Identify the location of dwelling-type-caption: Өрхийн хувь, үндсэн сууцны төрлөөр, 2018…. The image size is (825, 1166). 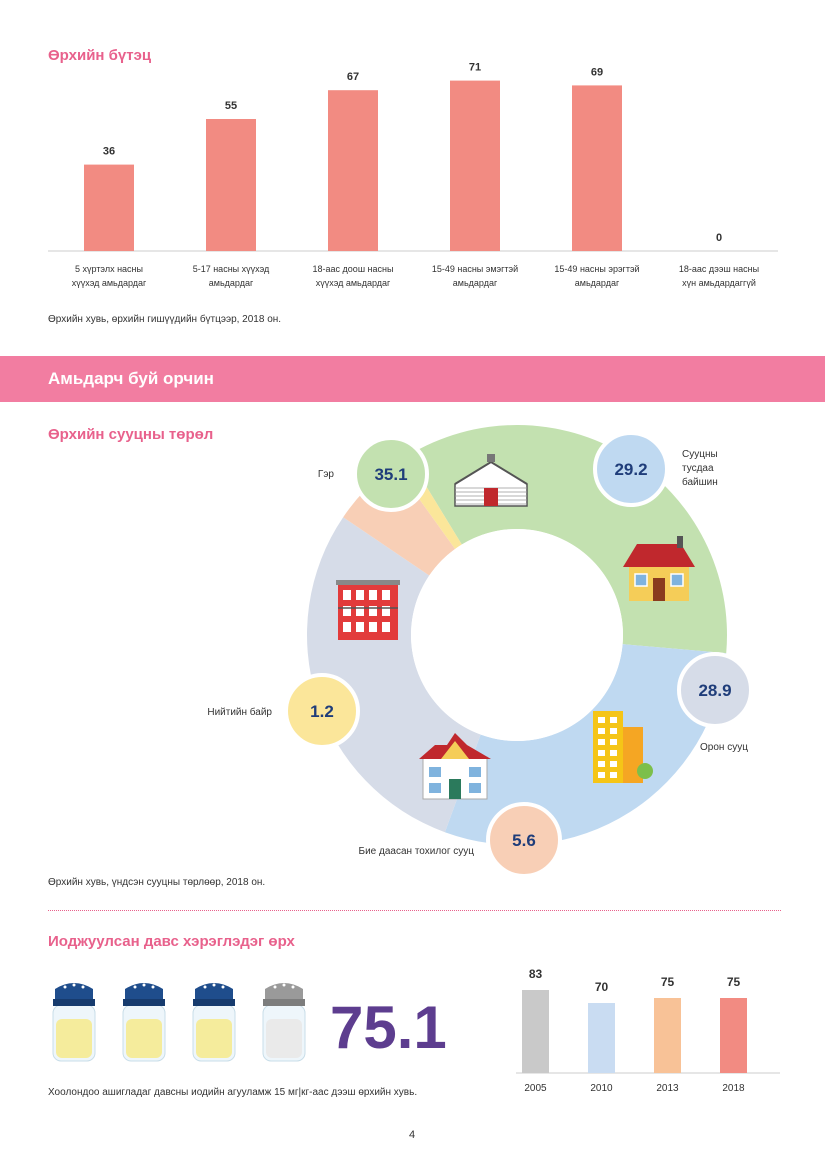
(157, 882).